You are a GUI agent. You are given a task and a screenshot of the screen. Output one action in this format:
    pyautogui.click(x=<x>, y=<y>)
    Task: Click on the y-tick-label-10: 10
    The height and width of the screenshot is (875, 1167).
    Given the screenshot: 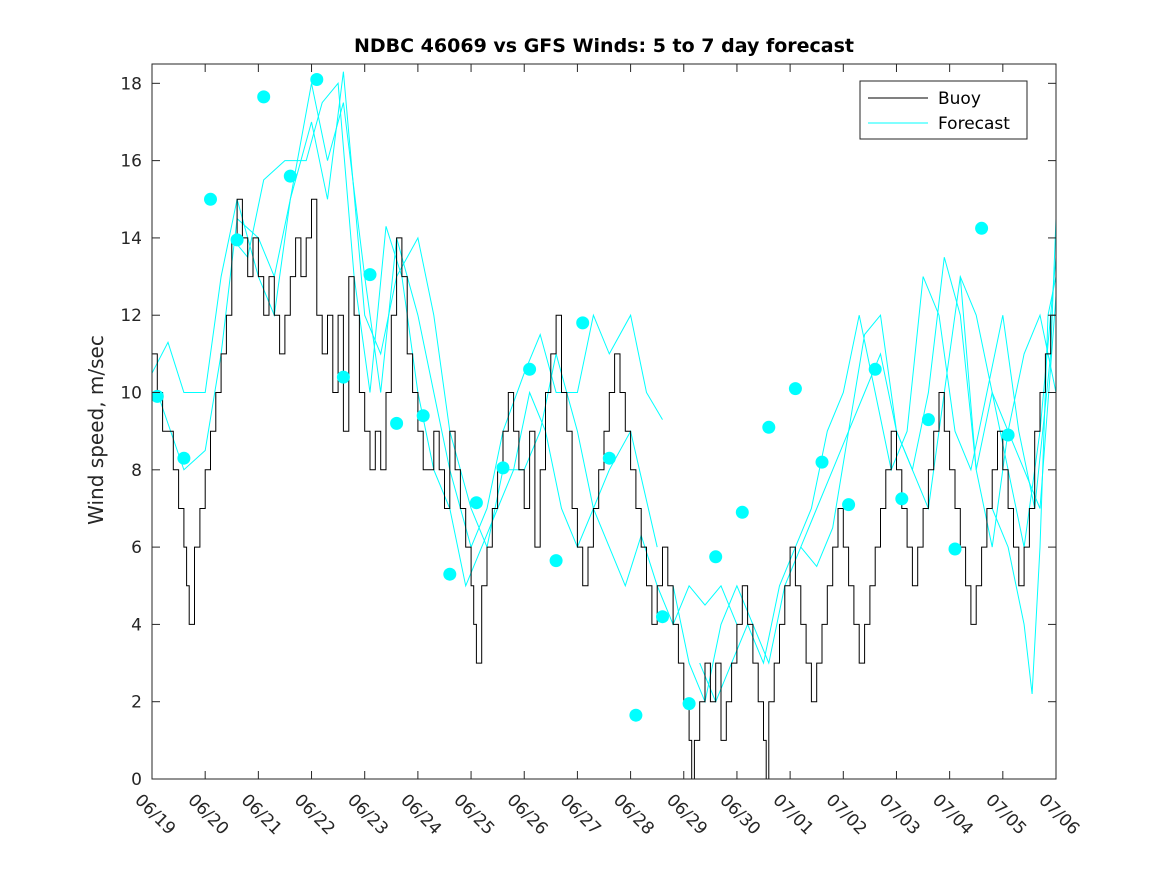 What is the action you would take?
    pyautogui.click(x=131, y=394)
    